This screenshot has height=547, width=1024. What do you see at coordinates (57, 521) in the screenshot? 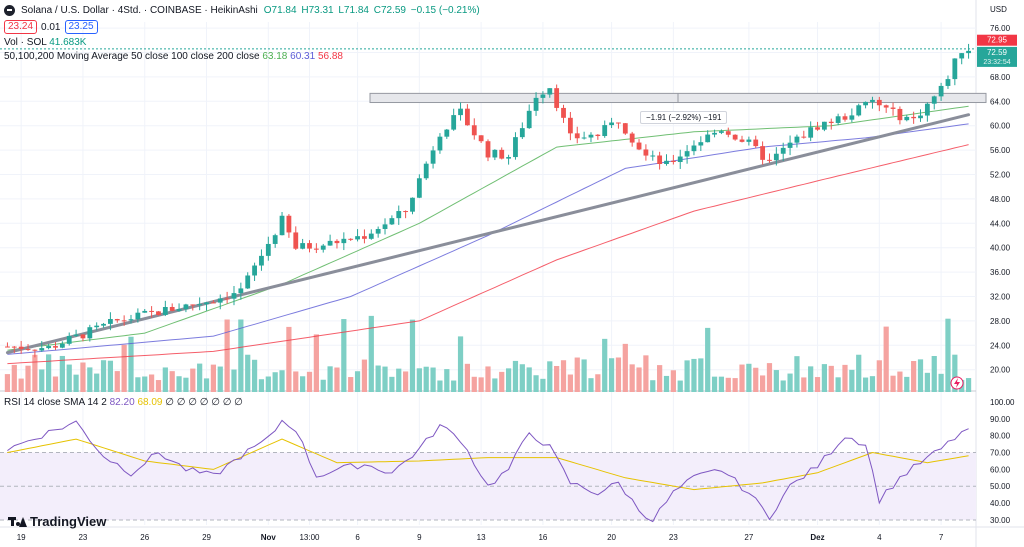
I see `tradingview-logo: TradingView` at bounding box center [57, 521].